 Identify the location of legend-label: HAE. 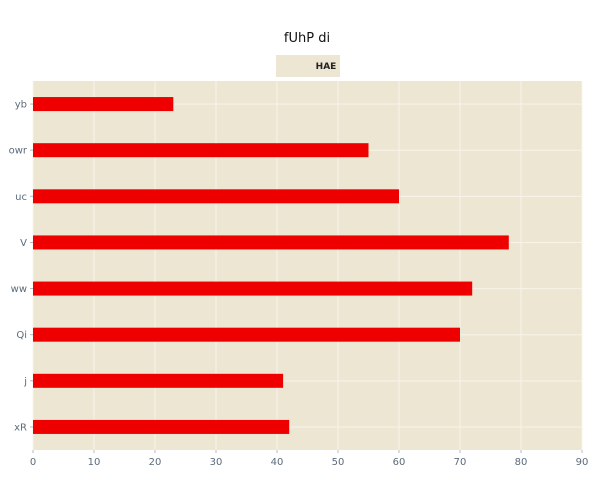
(326, 67).